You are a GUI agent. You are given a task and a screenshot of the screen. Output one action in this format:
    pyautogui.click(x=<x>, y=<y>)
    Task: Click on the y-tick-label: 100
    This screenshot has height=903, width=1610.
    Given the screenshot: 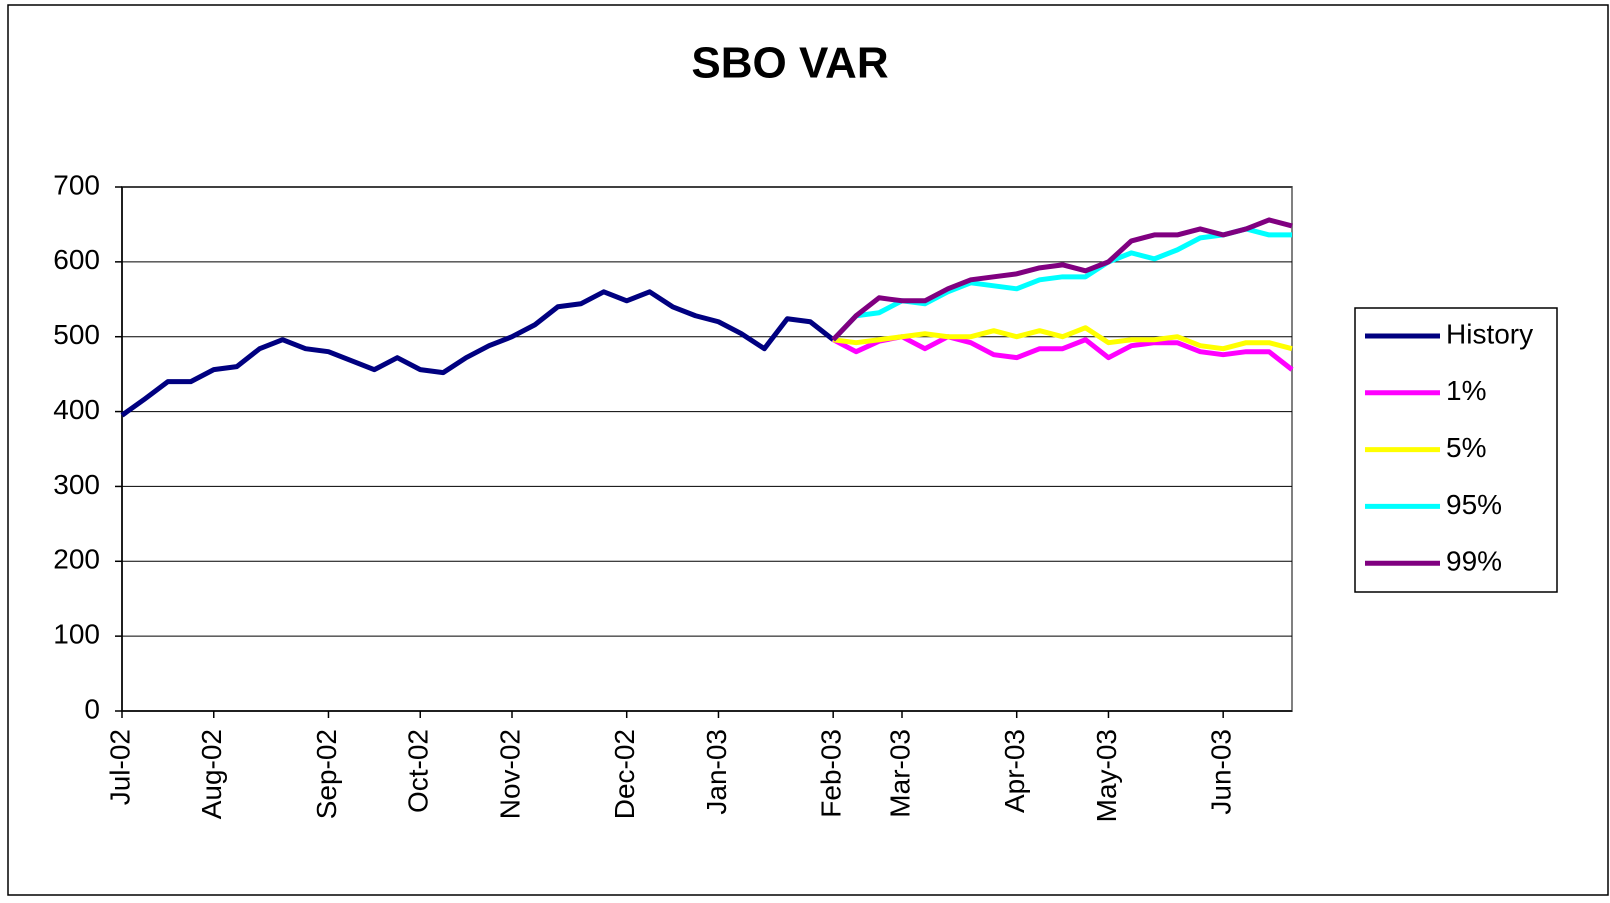 What is the action you would take?
    pyautogui.click(x=76, y=634)
    